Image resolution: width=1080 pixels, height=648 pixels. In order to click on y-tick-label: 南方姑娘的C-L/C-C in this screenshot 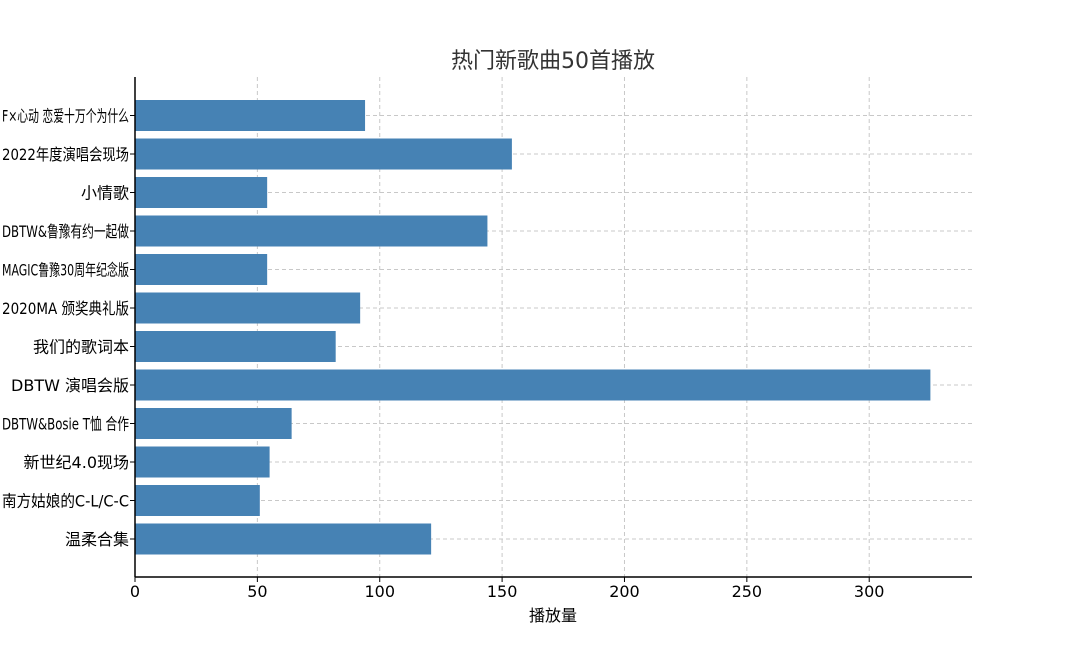, I will do `click(65, 501)`.